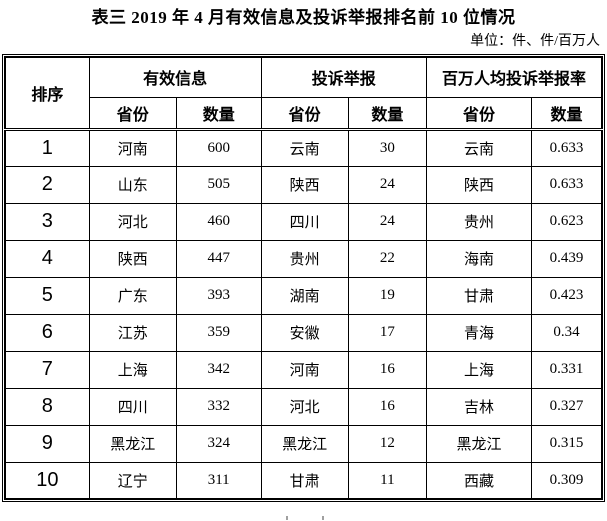  Describe the element at coordinates (479, 369) in the screenshot. I see `rate-province-cell: 上海` at that location.